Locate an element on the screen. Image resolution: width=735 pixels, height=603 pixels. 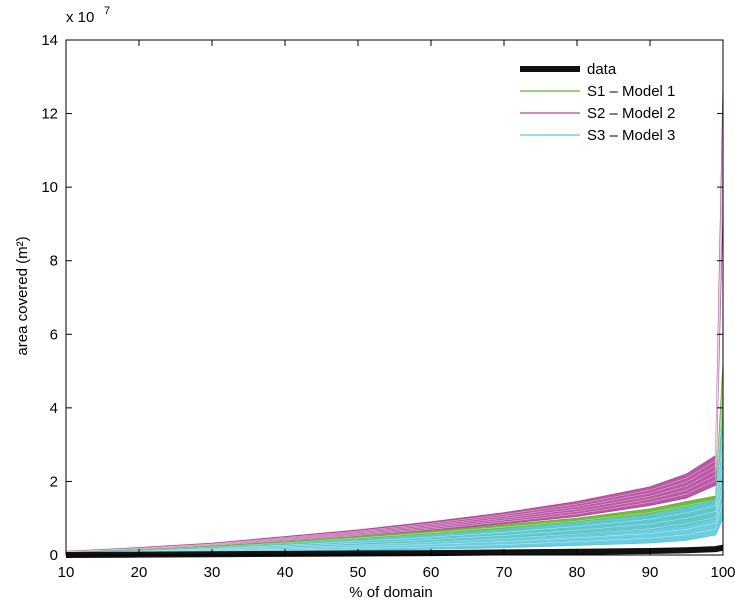
legend-label-s2-model-2: S2 – Model 2 is located at coordinates (631, 113).